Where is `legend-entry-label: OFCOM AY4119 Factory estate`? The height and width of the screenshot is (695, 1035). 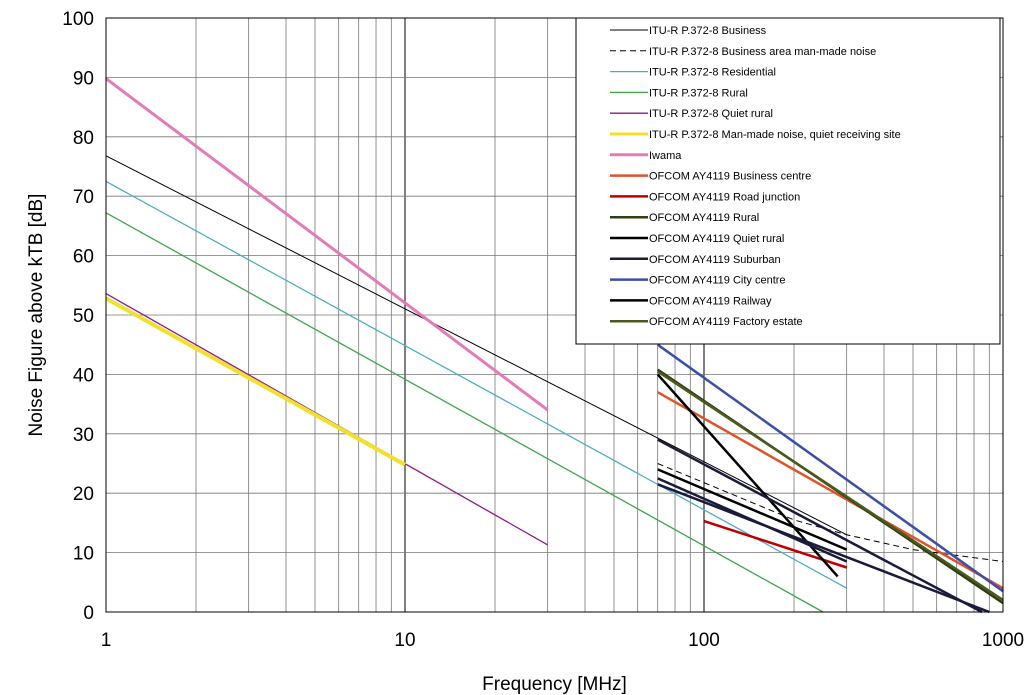 legend-entry-label: OFCOM AY4119 Factory estate is located at coordinates (726, 322).